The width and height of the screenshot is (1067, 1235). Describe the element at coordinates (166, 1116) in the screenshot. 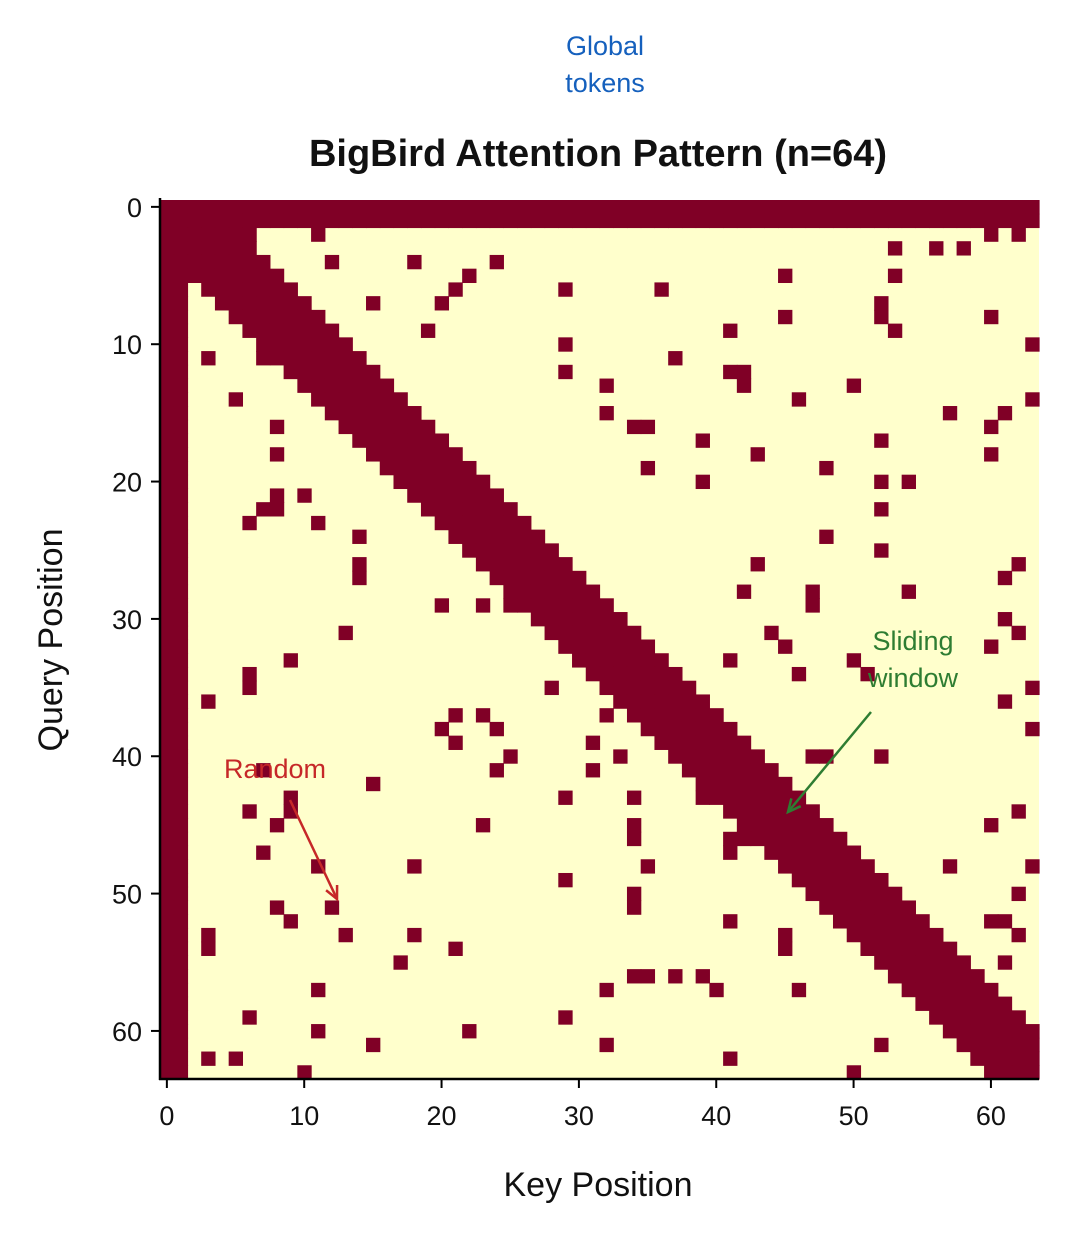

I see `x-tick-label: 0` at that location.